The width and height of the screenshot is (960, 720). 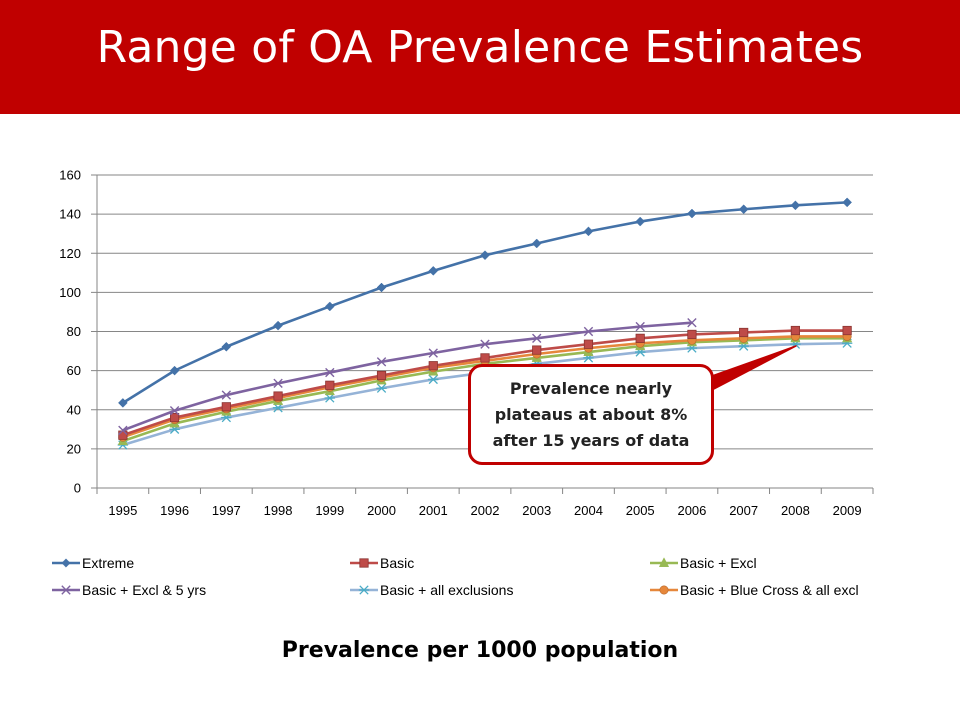 What do you see at coordinates (769, 590) in the screenshot?
I see `legend-label: Basic + Blue Cross & all excl` at bounding box center [769, 590].